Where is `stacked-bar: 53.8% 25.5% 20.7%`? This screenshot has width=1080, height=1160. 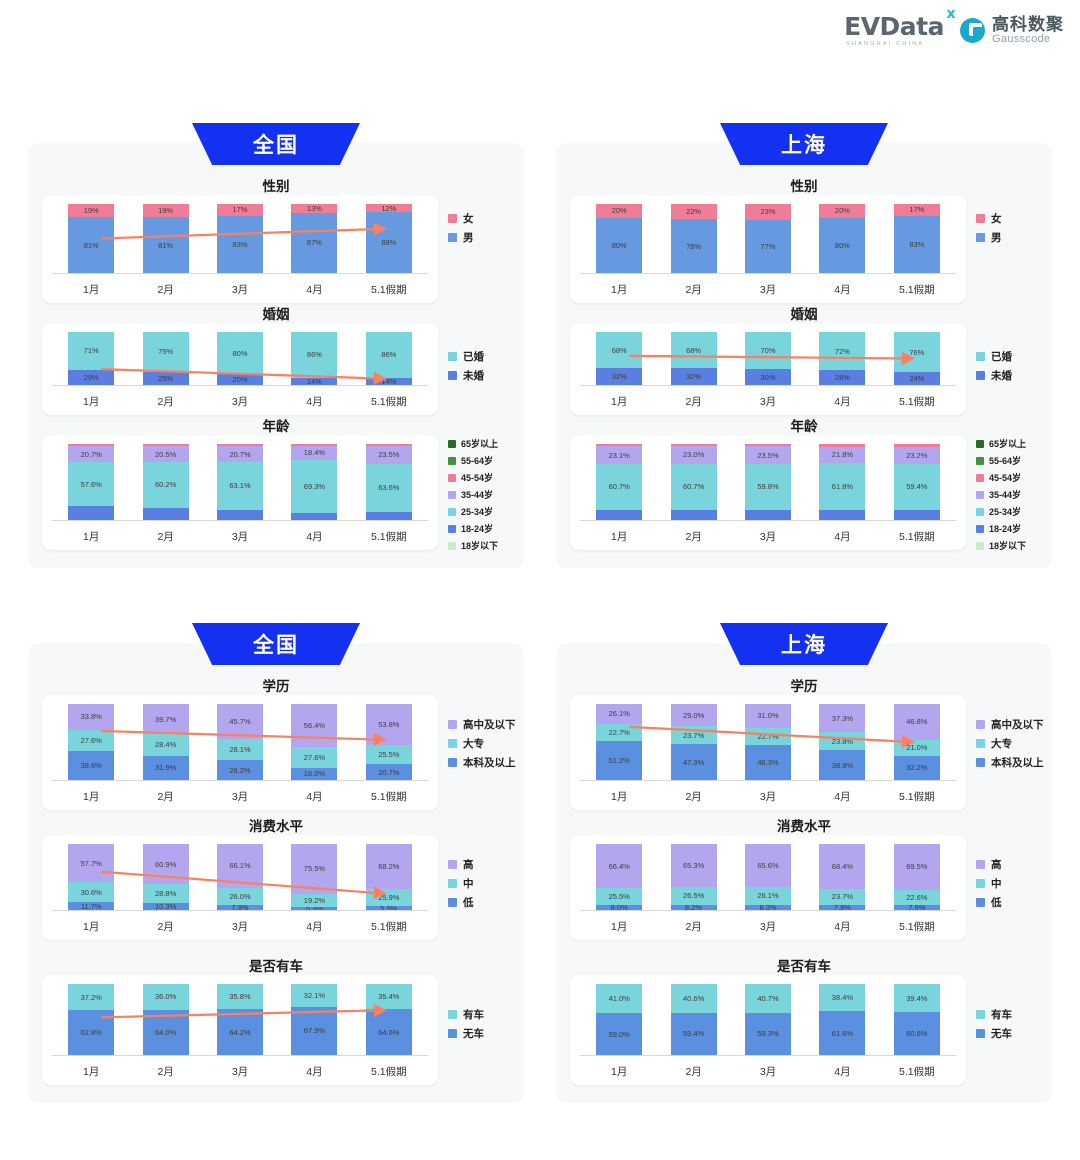 stacked-bar: 53.8% 25.5% 20.7% is located at coordinates (388, 742).